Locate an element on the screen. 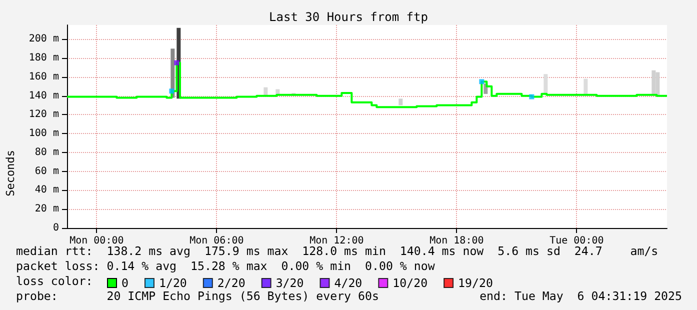  y-tick-label: 120 m is located at coordinates (43, 114).